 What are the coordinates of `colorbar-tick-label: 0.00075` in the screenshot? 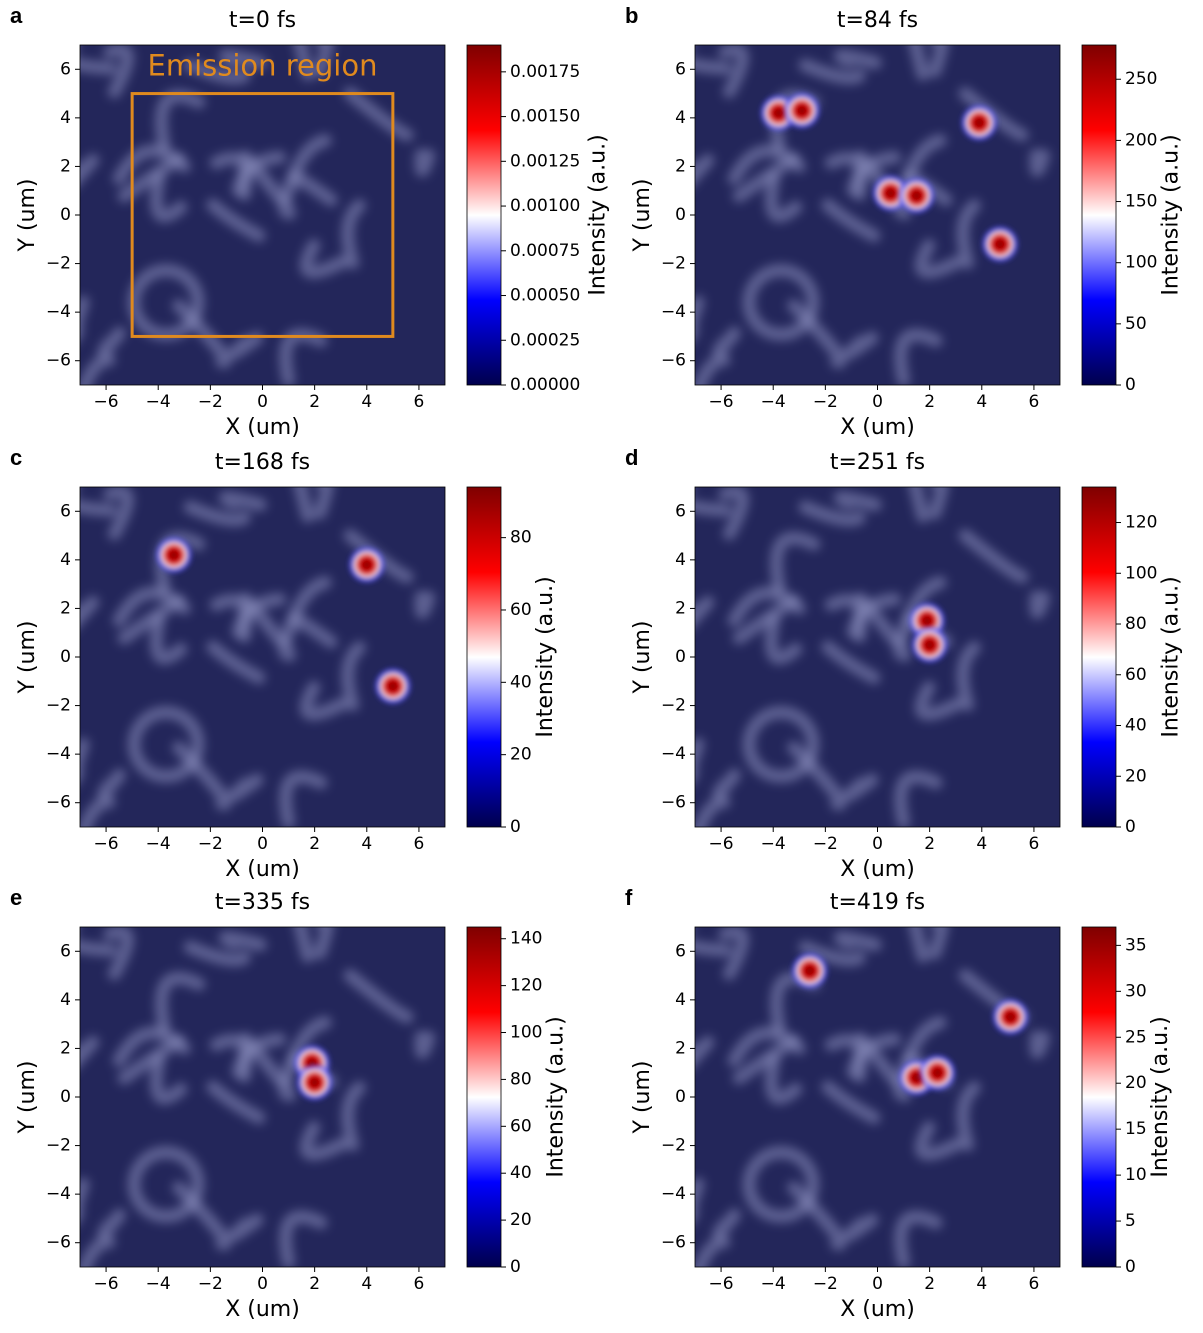 It's located at (545, 251).